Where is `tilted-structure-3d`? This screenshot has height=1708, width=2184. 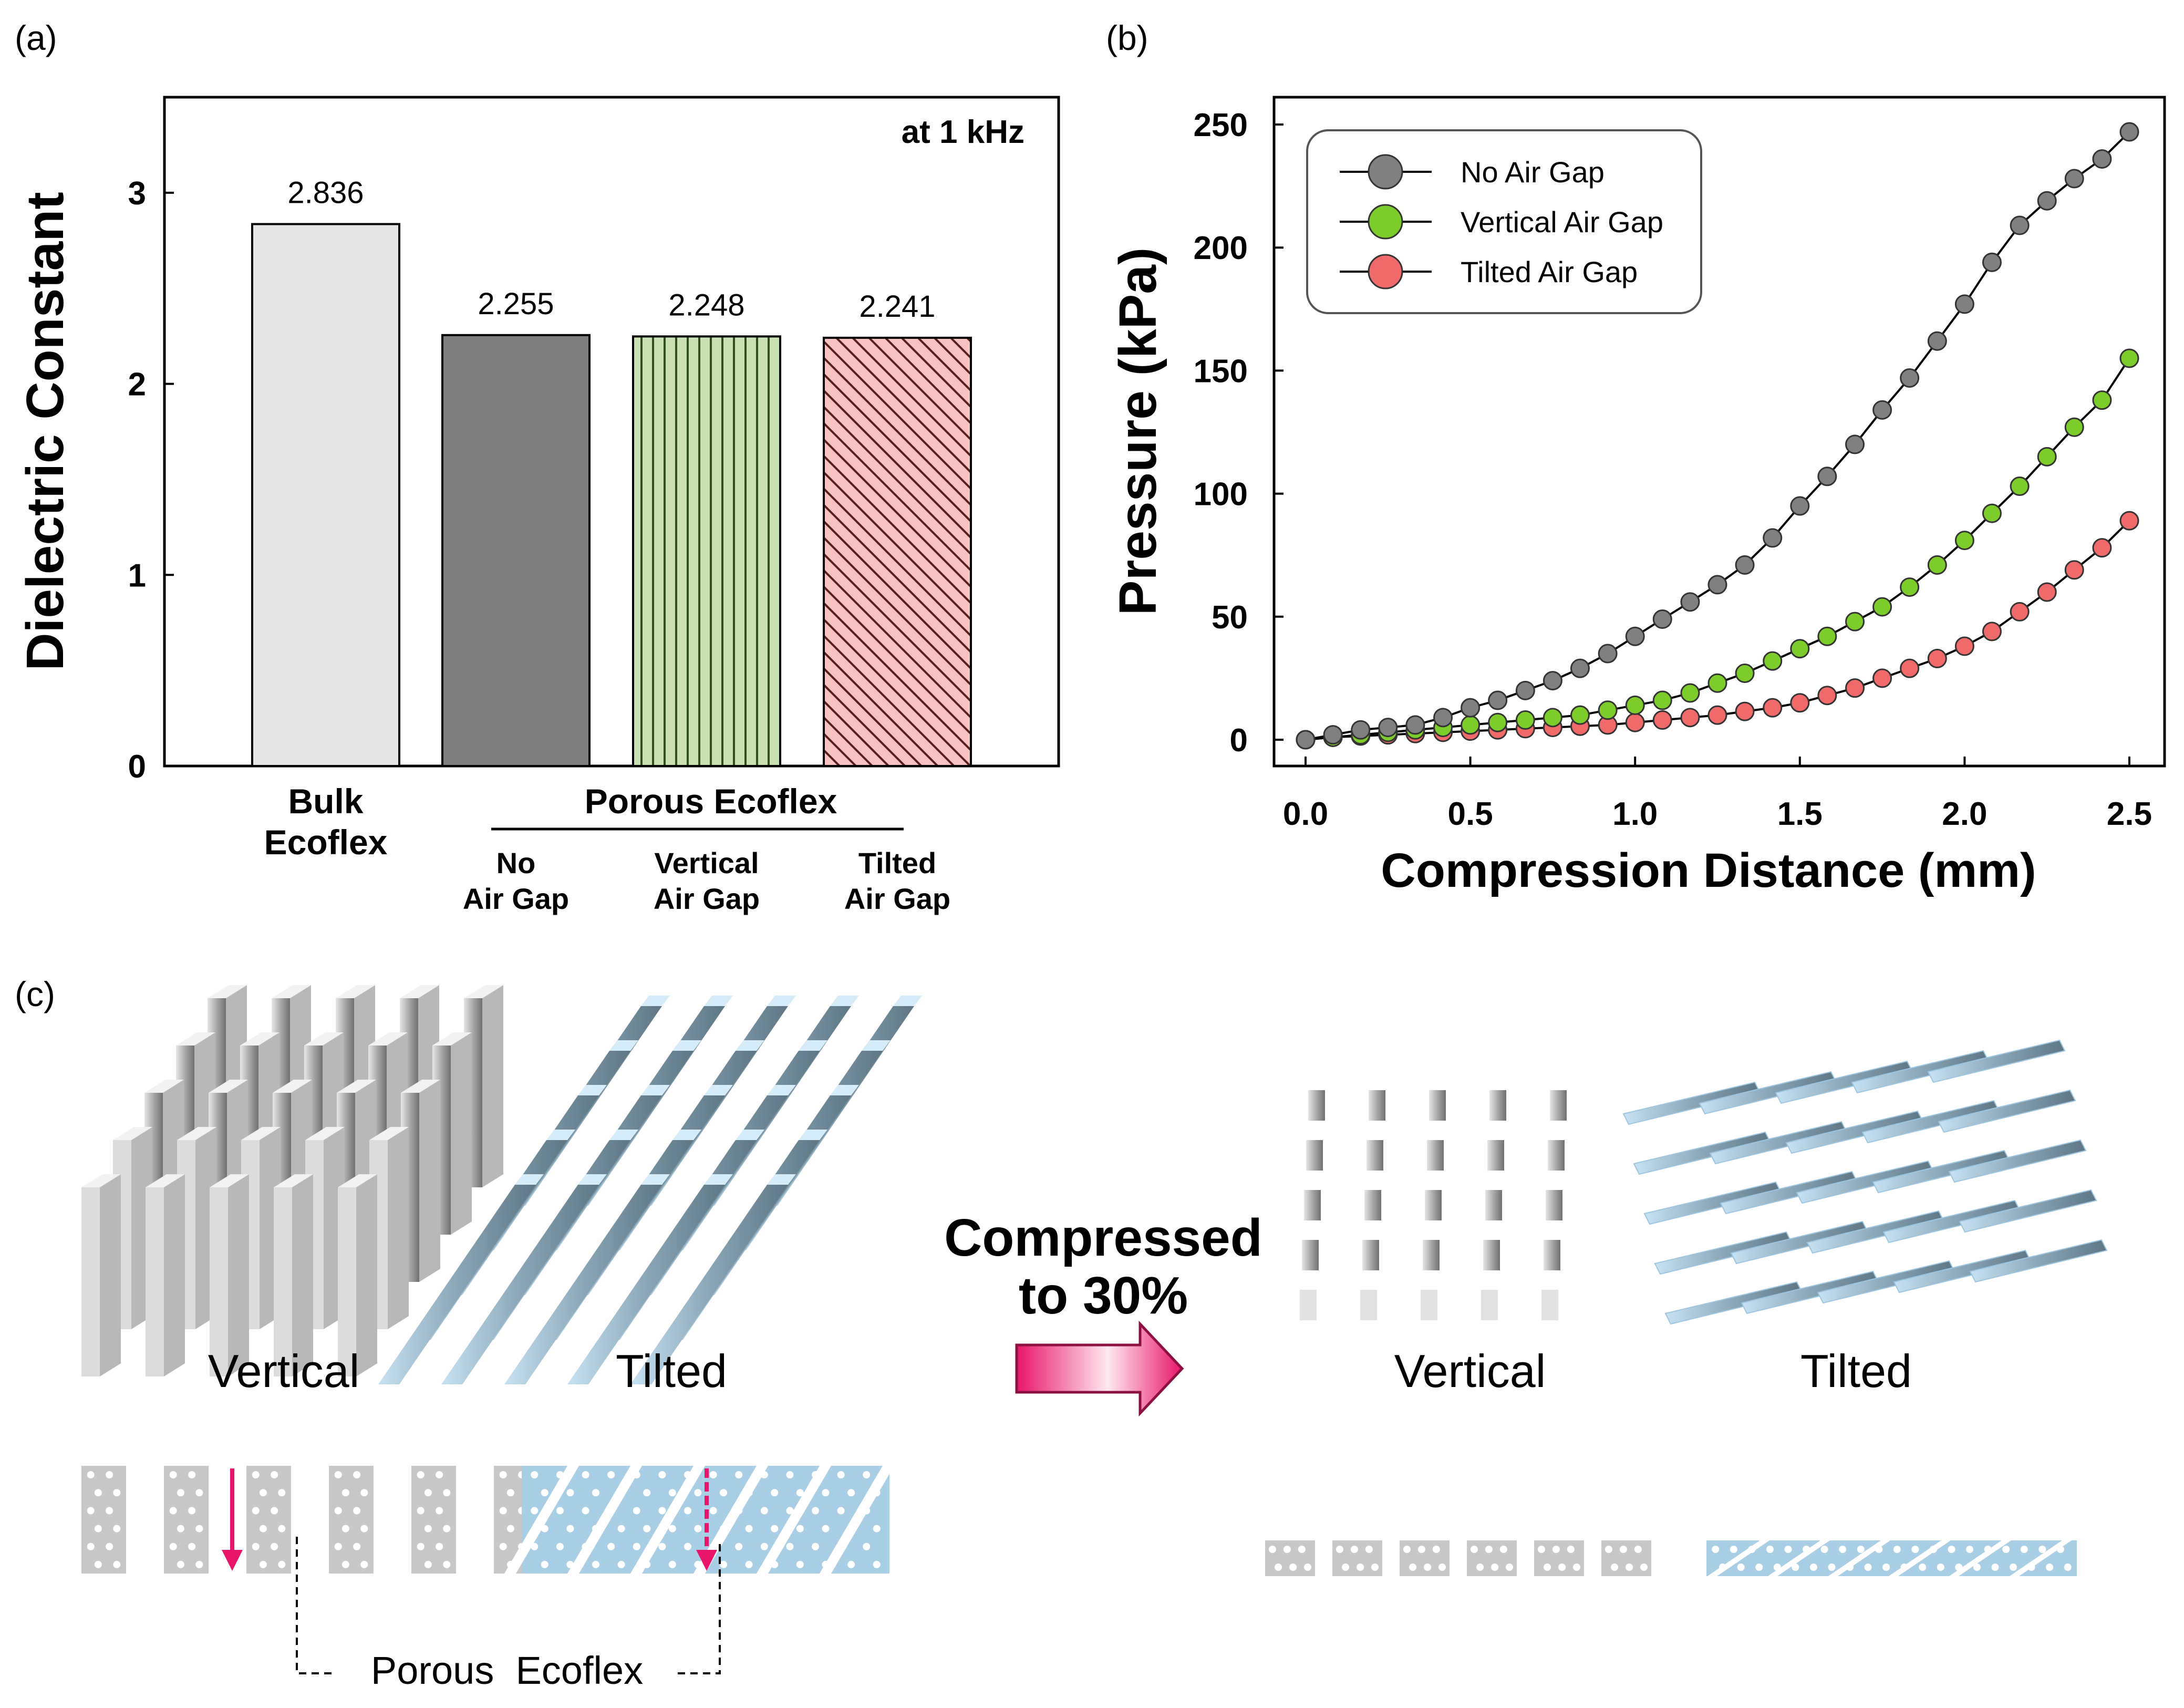
tilted-structure-3d is located at coordinates (650, 1190).